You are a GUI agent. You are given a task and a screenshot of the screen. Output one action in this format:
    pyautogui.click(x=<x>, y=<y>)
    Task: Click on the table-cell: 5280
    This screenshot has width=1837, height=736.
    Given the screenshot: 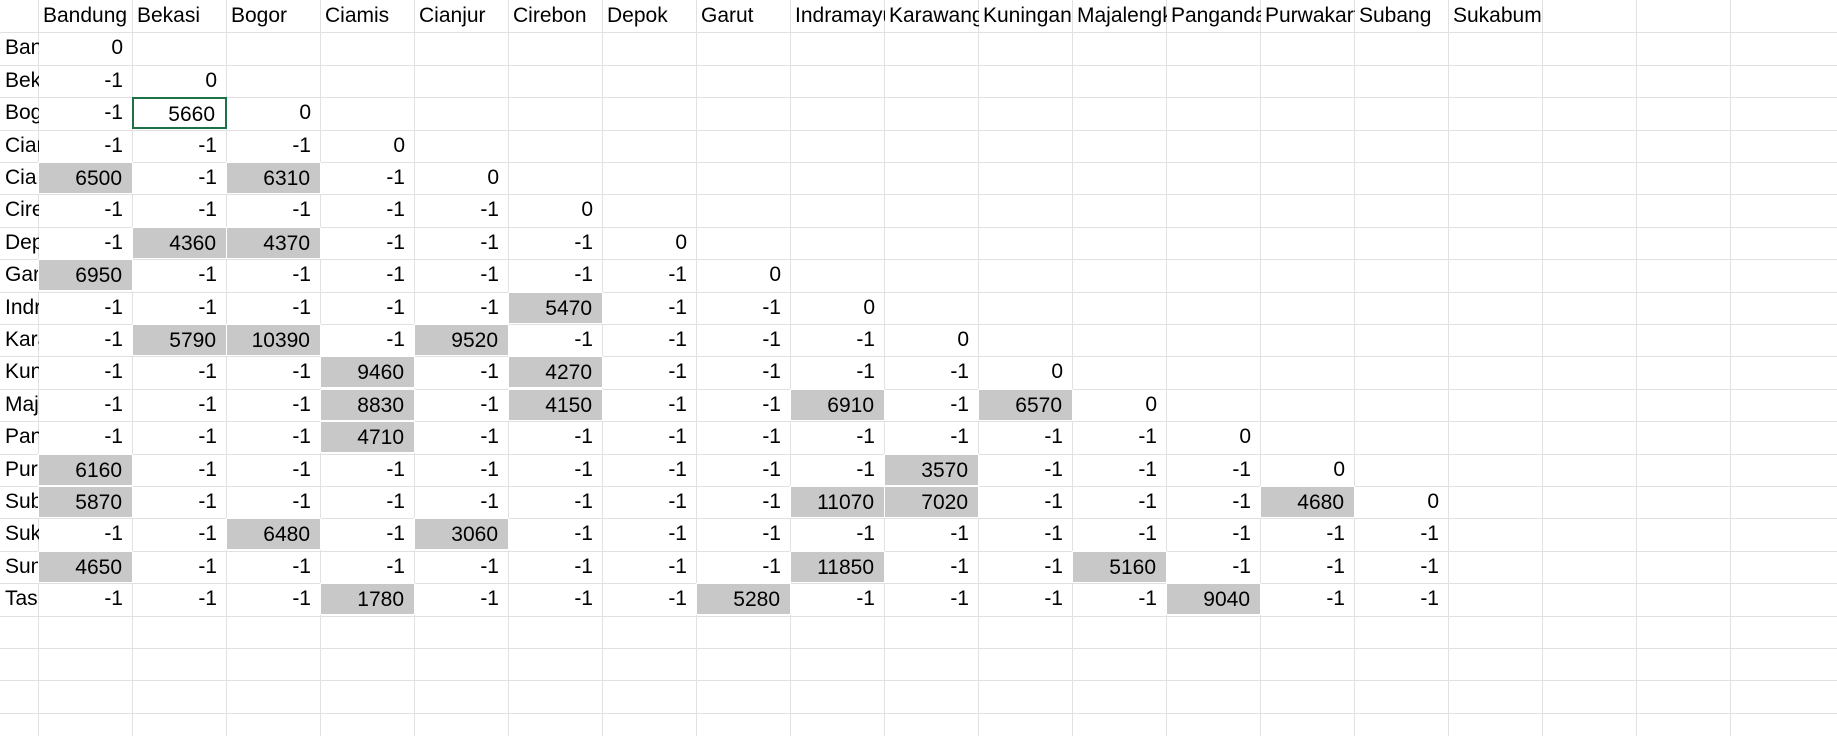 What is the action you would take?
    pyautogui.click(x=743, y=599)
    